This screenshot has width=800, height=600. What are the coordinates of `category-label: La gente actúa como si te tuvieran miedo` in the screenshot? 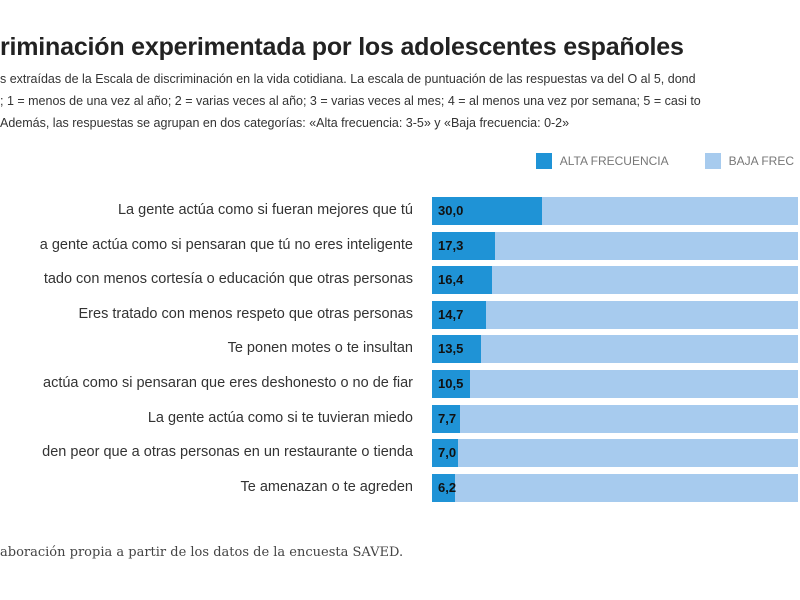 It's located at (280, 417).